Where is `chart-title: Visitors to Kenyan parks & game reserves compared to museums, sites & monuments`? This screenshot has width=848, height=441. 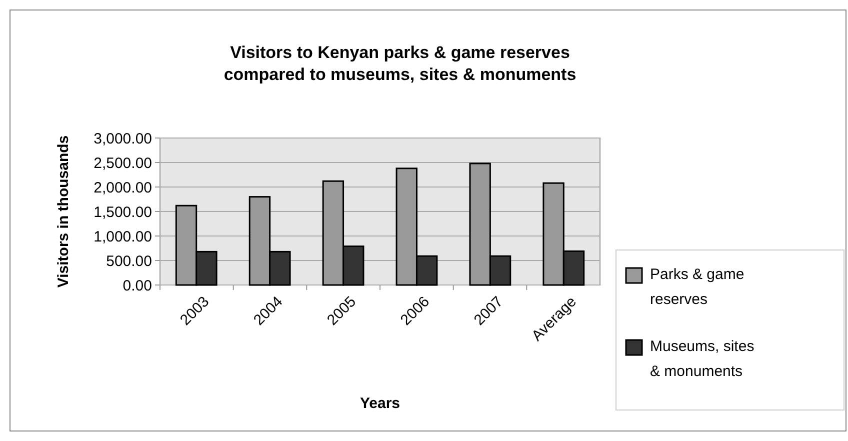
chart-title: Visitors to Kenyan parks & game reserves compared to museums, sites & monuments is located at coordinates (400, 63).